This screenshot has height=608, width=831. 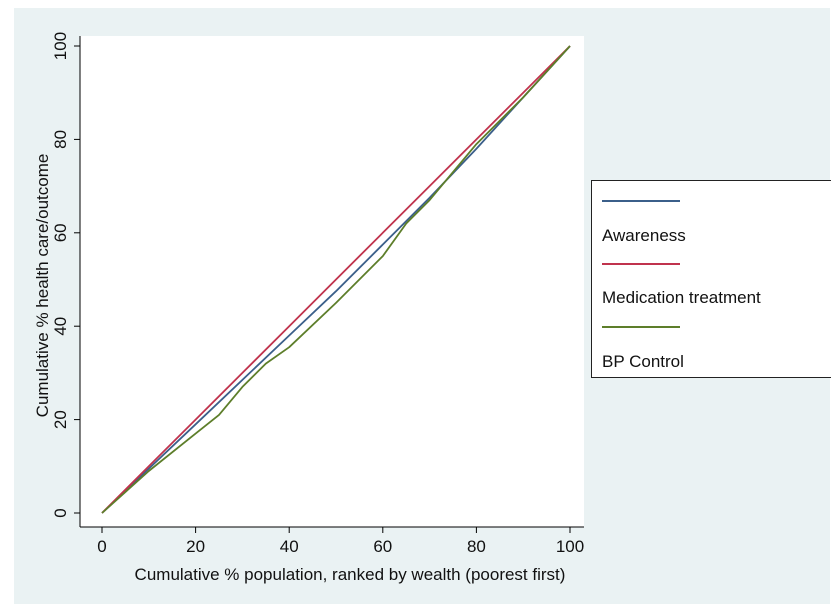 I want to click on x-tick-label: 0, so click(x=101, y=546).